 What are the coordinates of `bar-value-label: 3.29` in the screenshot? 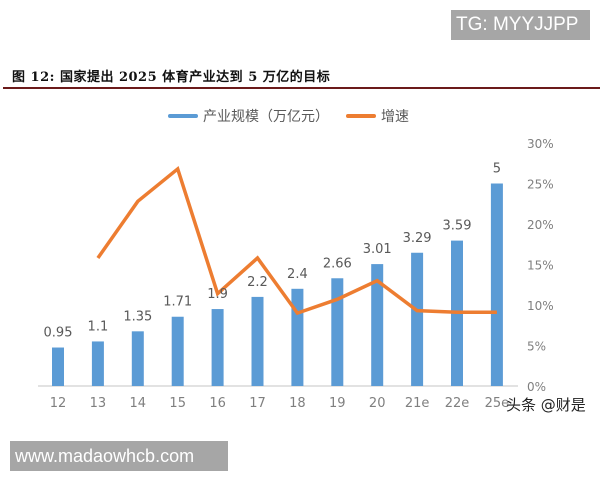 It's located at (417, 238).